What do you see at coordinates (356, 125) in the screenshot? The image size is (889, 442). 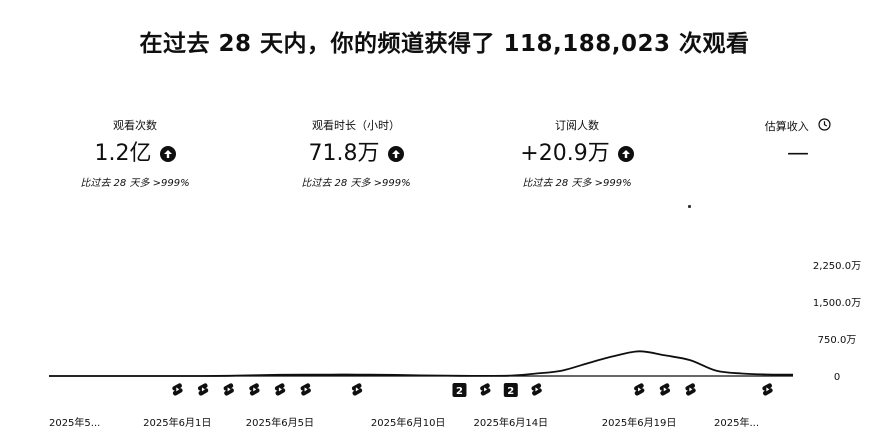 I see `stat-label: 观看时长（小时）` at bounding box center [356, 125].